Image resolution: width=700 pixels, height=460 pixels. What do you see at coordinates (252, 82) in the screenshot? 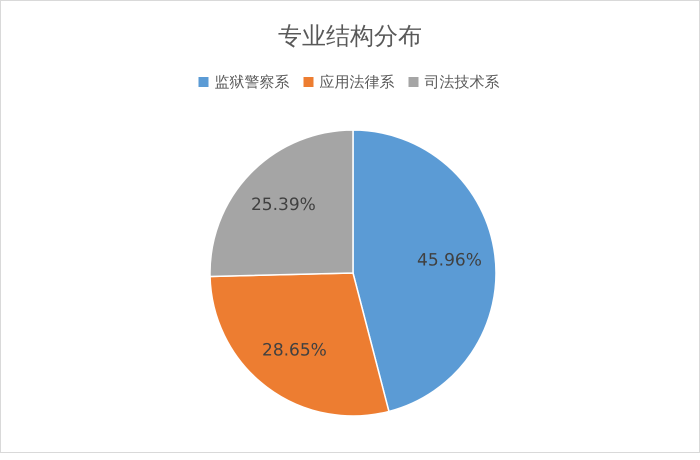
I see `legend-label: 监狱警察系` at bounding box center [252, 82].